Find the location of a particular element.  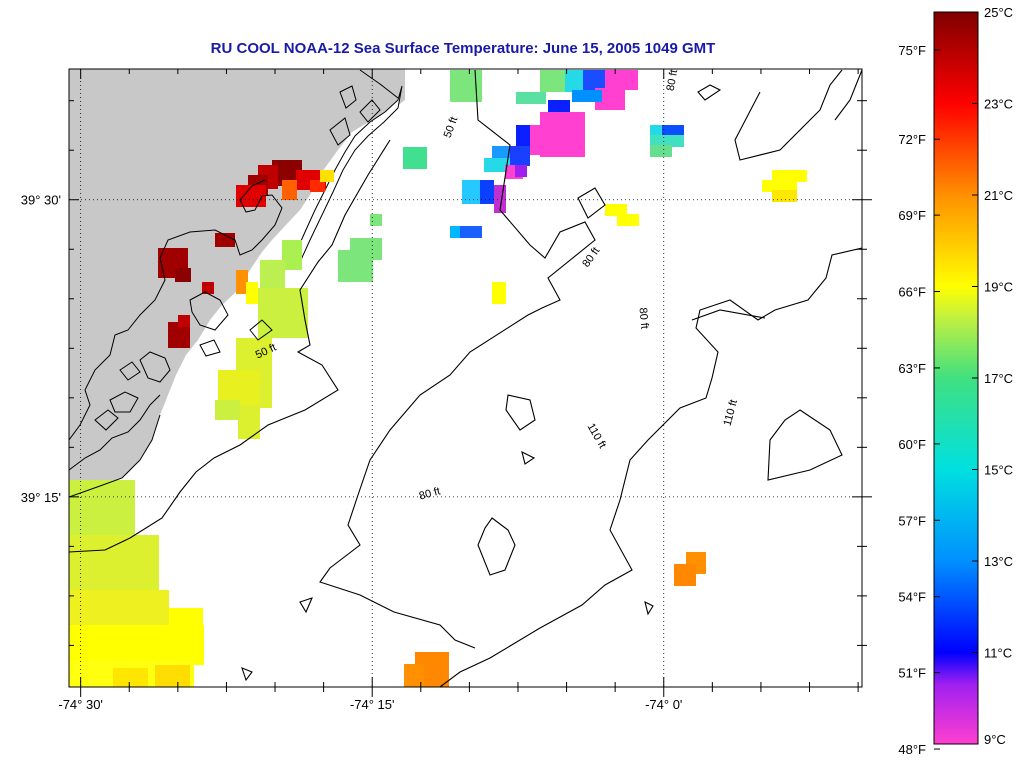

fahrenheit-label: 60°F is located at coordinates (912, 444).